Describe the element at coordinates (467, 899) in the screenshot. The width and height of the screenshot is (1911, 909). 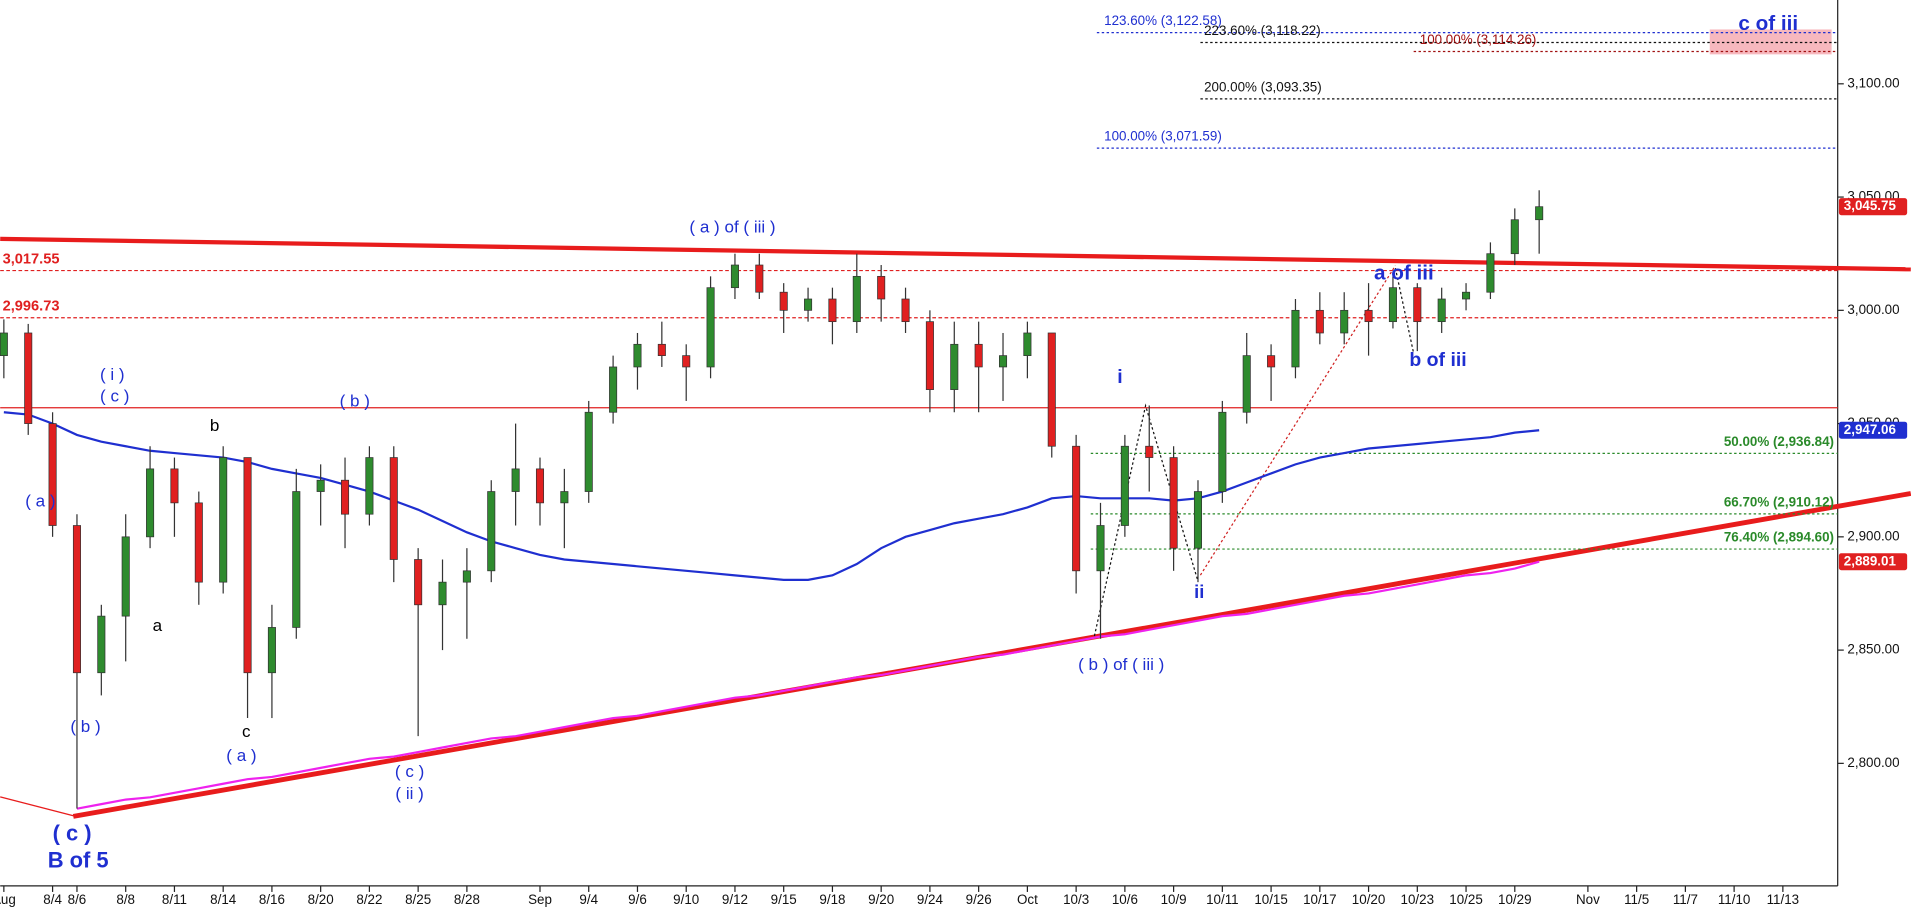
I see `x-tick-label: 8/28` at that location.